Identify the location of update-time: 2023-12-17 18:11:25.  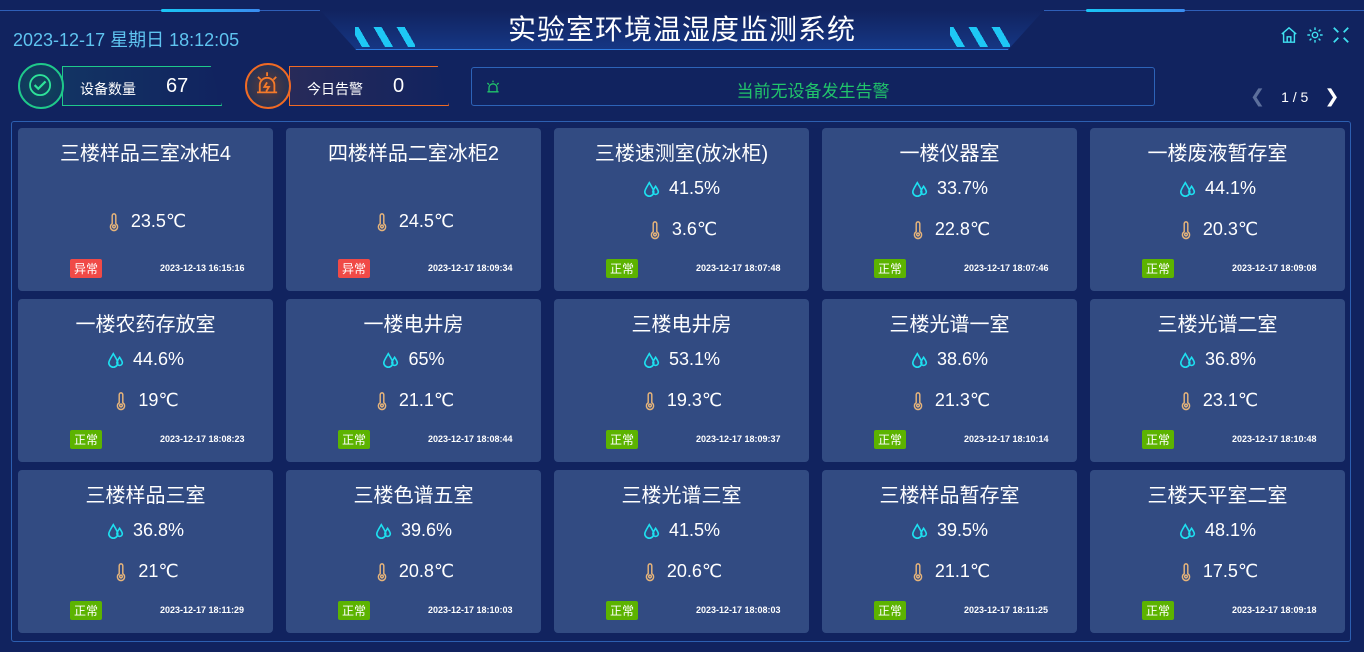
(1006, 610).